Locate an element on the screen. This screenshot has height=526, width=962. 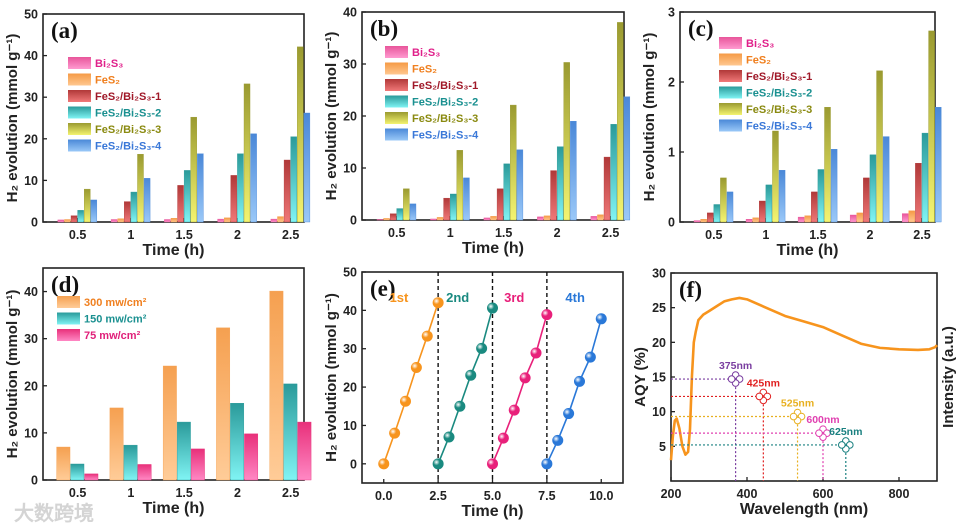
panel-label: (a) is located at coordinates (64, 30).